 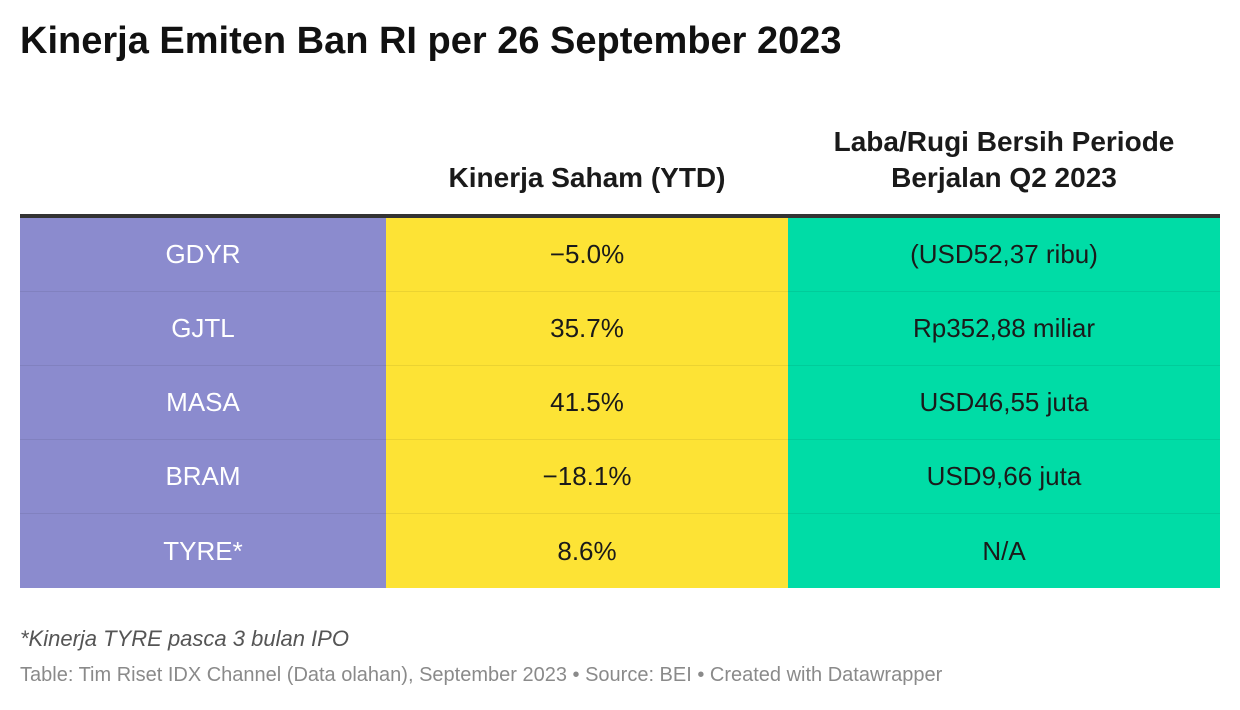 What do you see at coordinates (1004, 141) in the screenshot?
I see `header-net-profit-line-1: Laba/Rugi Bersih Periode` at bounding box center [1004, 141].